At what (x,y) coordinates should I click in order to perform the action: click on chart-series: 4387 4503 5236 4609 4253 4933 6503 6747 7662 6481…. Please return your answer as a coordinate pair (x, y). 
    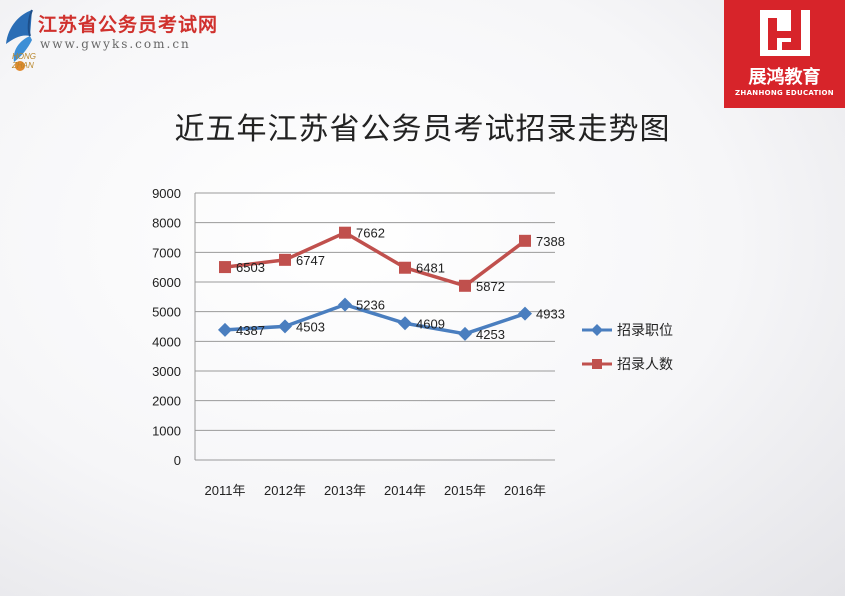
    Looking at the image, I should click on (391, 284).